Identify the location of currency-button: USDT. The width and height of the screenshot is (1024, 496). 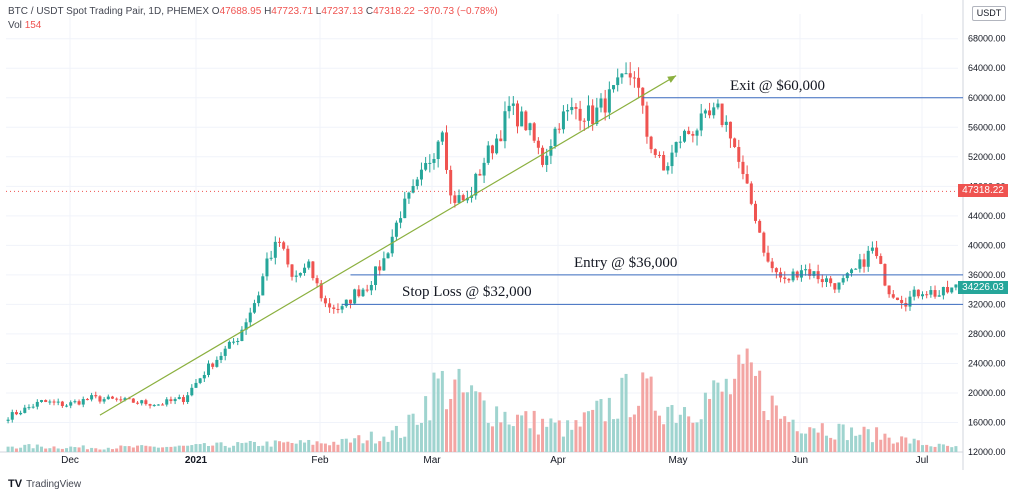
(989, 13).